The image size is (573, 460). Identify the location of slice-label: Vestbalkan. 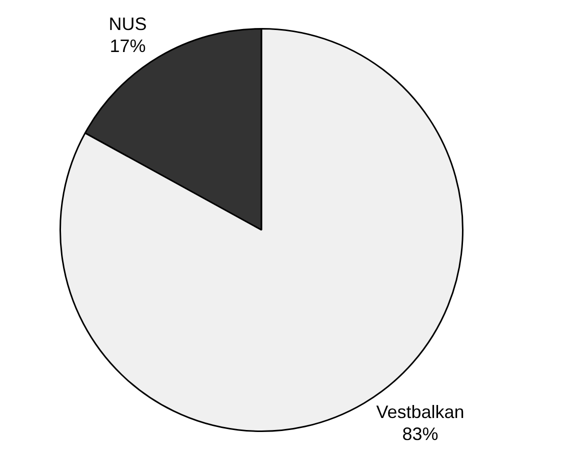
(420, 412).